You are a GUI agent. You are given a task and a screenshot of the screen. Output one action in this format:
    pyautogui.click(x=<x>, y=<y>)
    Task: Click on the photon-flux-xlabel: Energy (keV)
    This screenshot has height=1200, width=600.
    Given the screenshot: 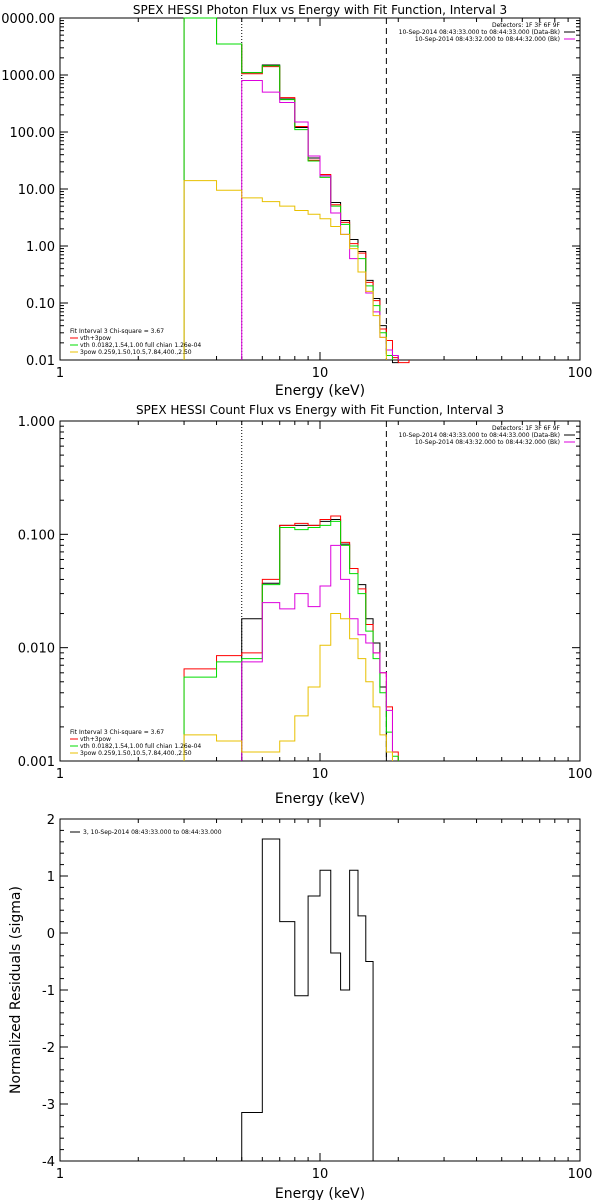 What is the action you would take?
    pyautogui.click(x=320, y=391)
    